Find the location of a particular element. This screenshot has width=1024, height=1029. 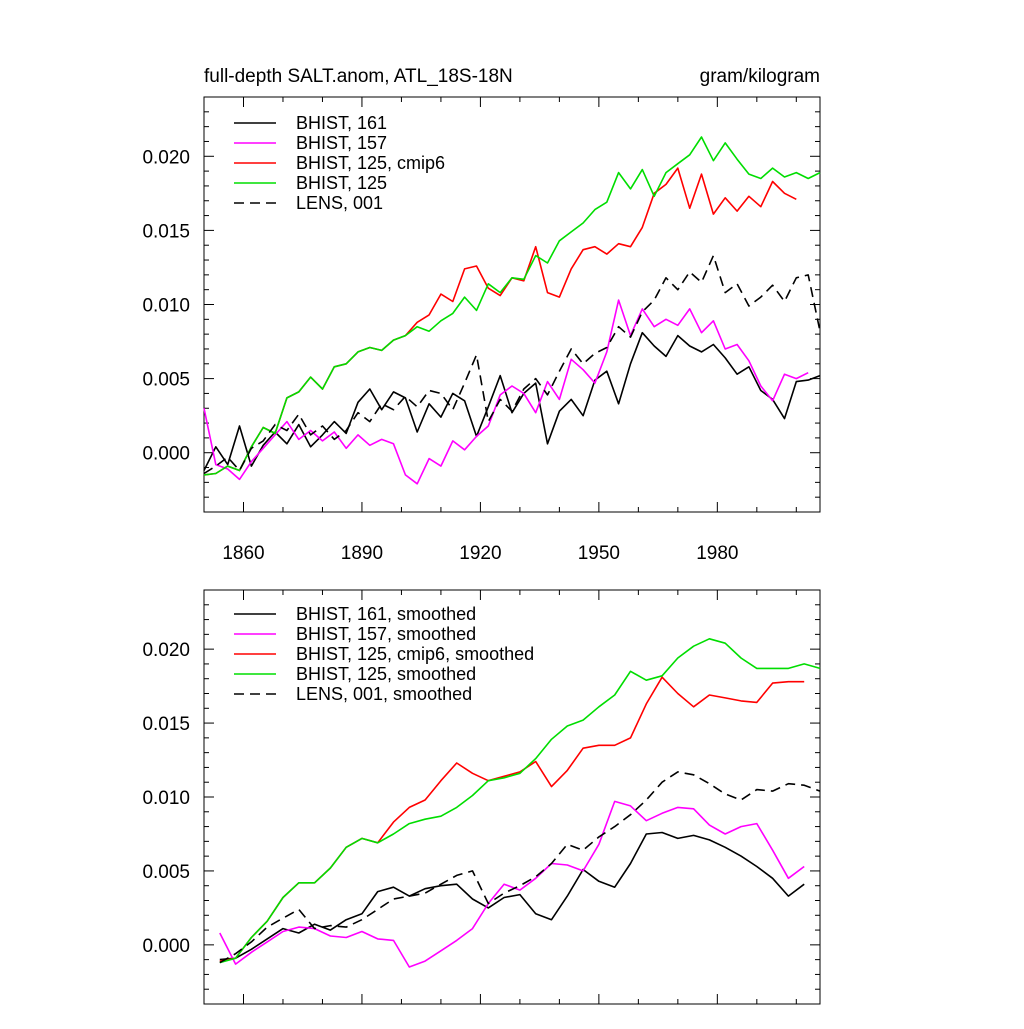

chart-title-left: full-depth SALT.anom, ATL_18S-18N is located at coordinates (358, 76).